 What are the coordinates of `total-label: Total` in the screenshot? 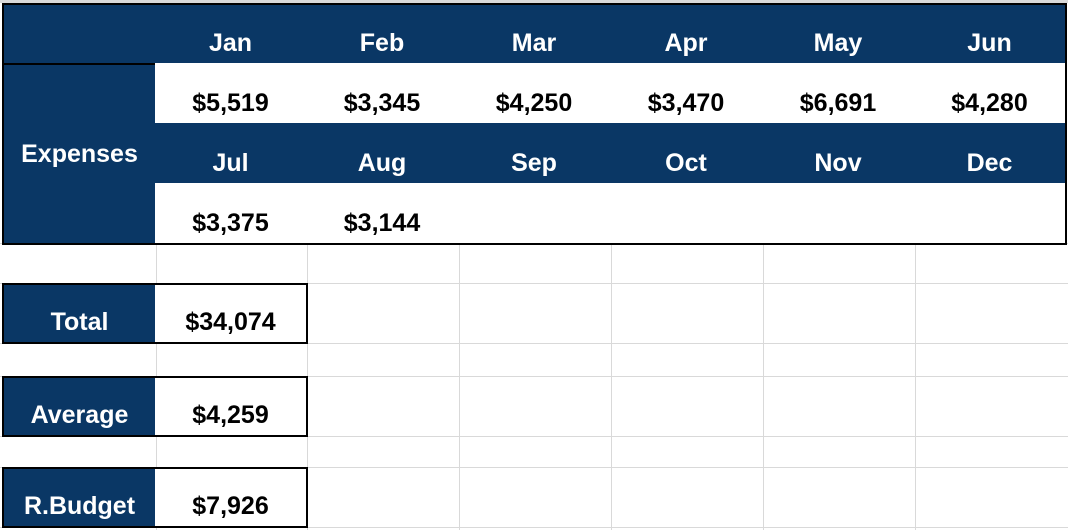 It's located at (79, 322).